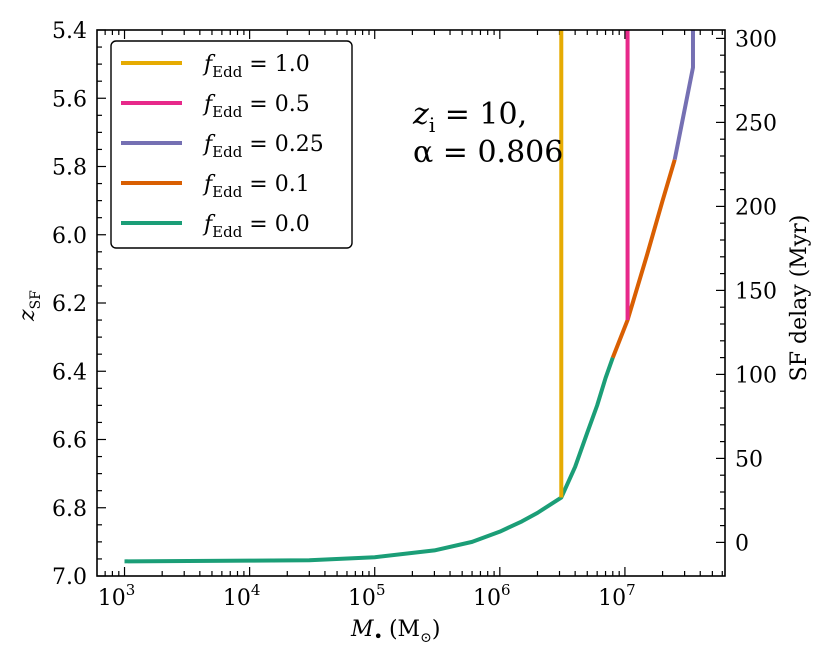 The height and width of the screenshot is (660, 832). What do you see at coordinates (749, 459) in the screenshot?
I see `y2-tick-label: 50` at bounding box center [749, 459].